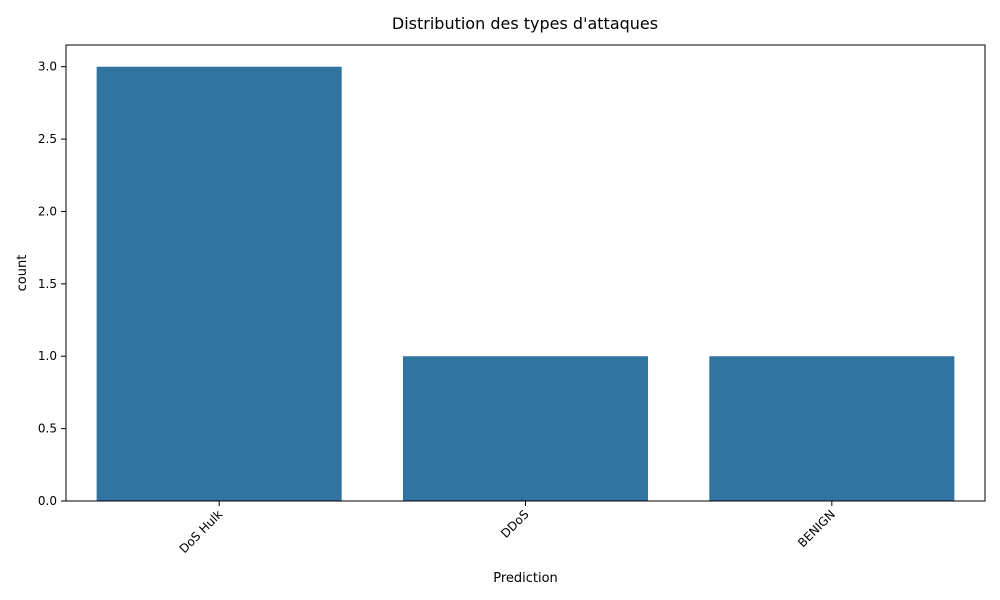  What do you see at coordinates (47, 429) in the screenshot?
I see `y-tick-label: 0.5` at bounding box center [47, 429].